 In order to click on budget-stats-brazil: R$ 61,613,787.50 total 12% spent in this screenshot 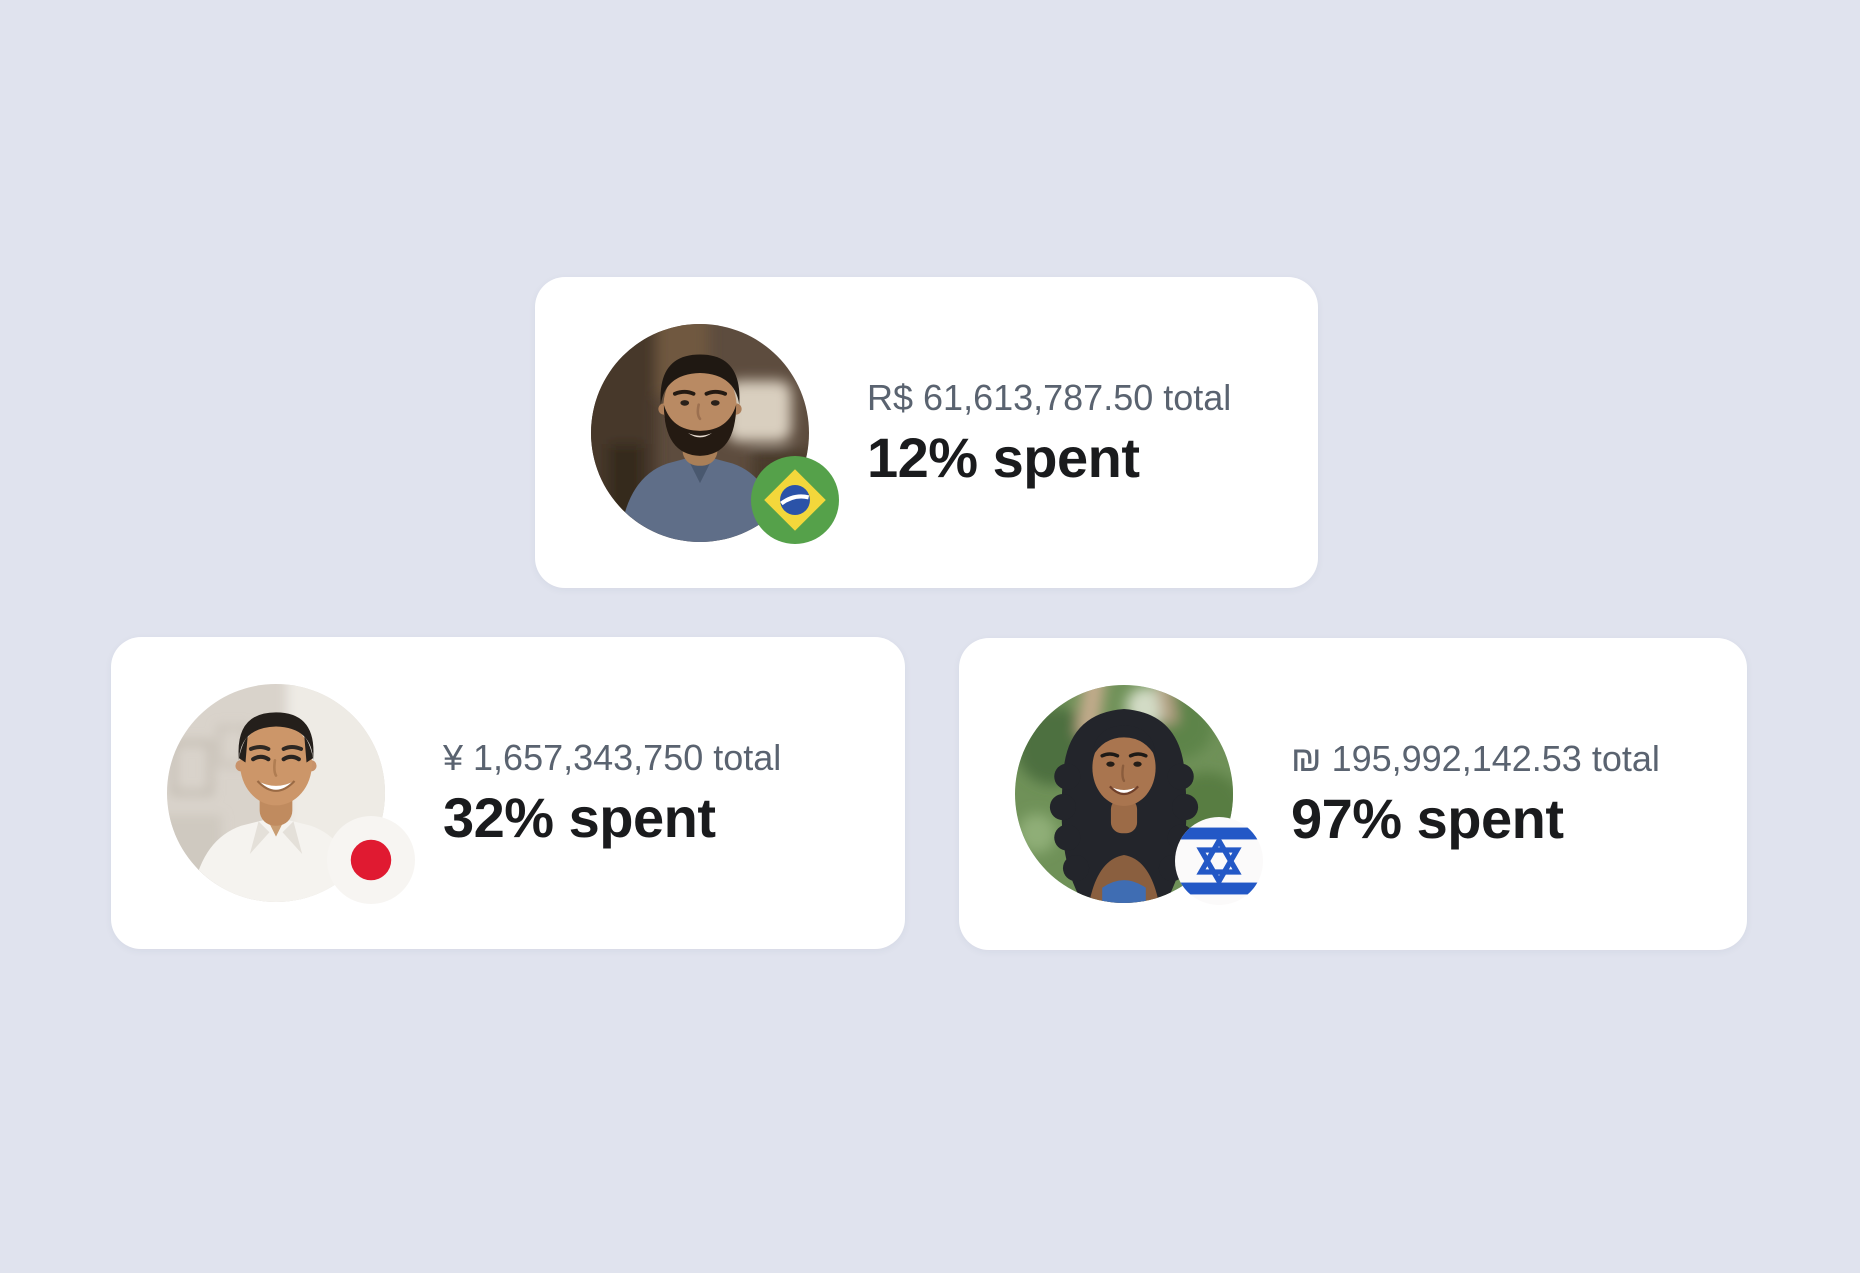, I will do `click(1049, 433)`.